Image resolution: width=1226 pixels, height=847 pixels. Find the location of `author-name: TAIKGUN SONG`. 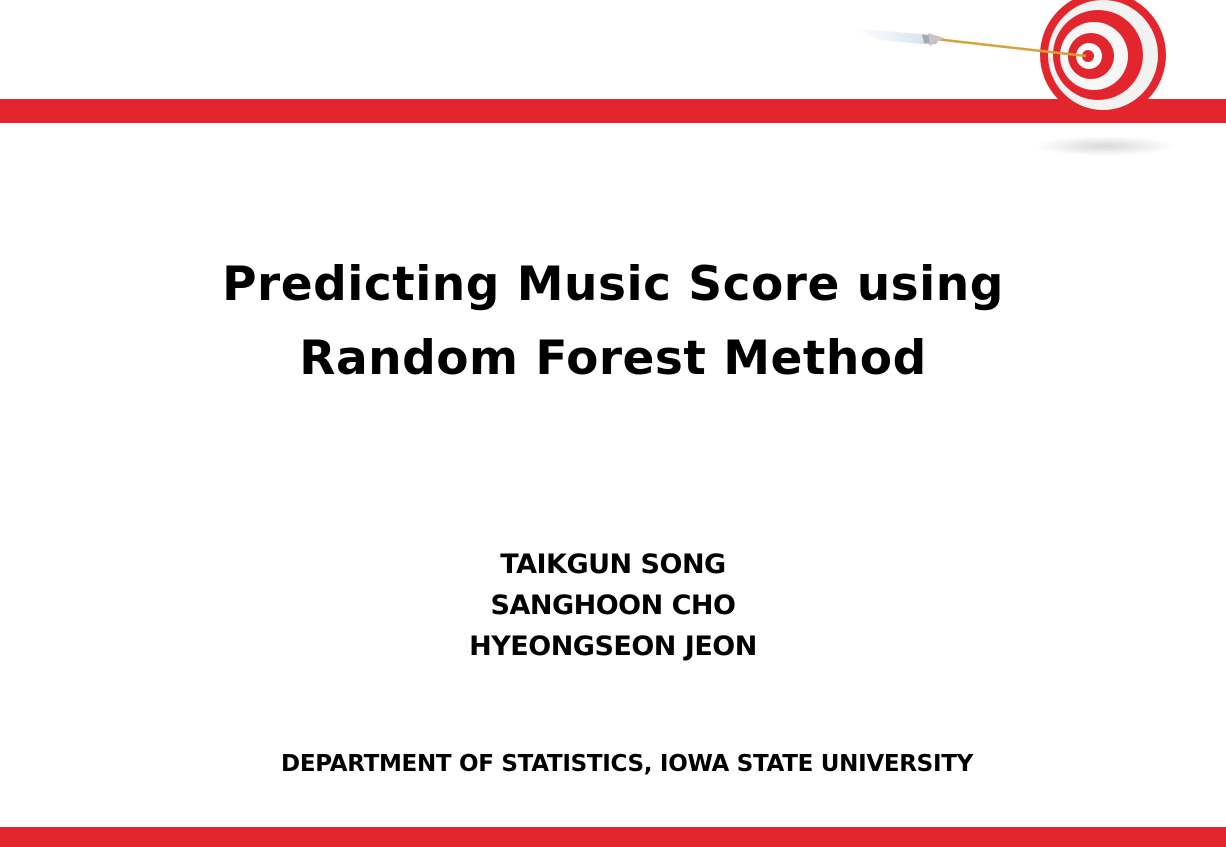

author-name: TAIKGUN SONG is located at coordinates (613, 564).